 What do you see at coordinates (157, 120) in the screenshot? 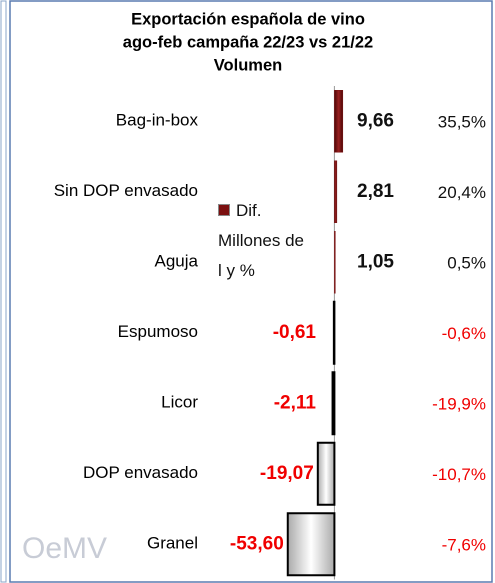
I see `category-label: Bag-in-box` at bounding box center [157, 120].